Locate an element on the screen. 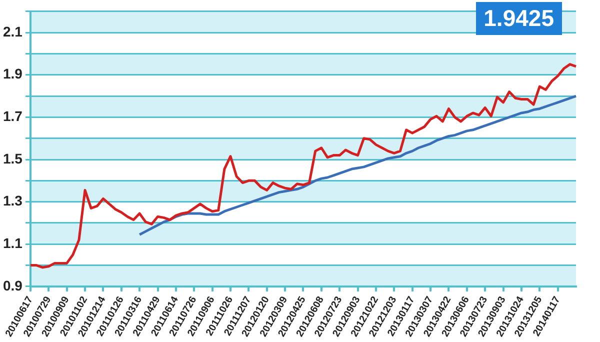  y-tick-label: 2.1 is located at coordinates (12, 31).